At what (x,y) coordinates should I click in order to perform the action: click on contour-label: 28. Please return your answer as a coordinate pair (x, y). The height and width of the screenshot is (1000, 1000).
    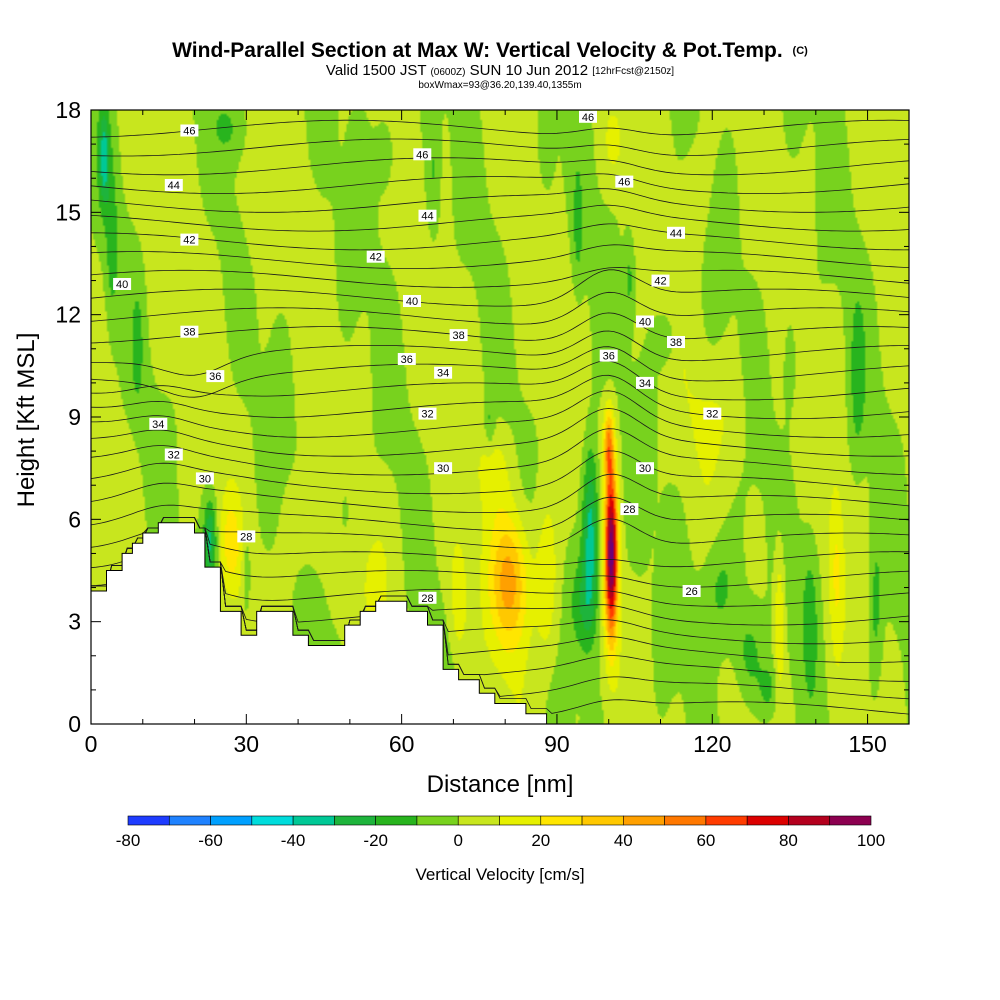
    Looking at the image, I should click on (427, 598).